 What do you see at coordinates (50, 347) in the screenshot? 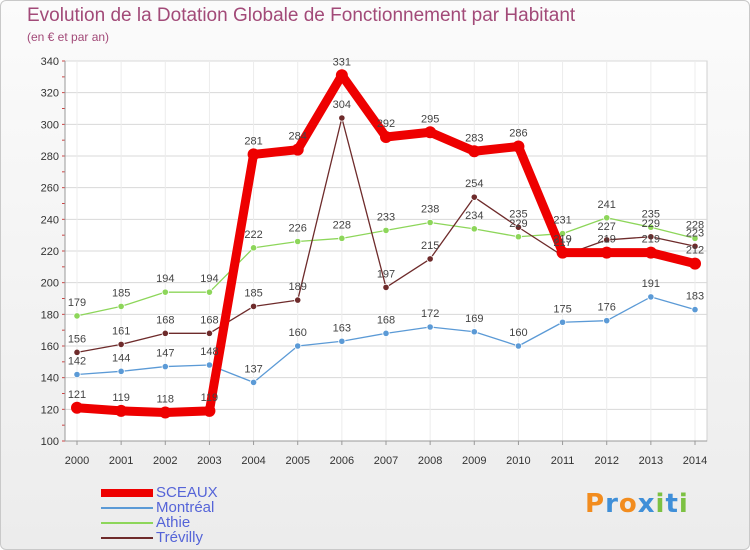
I see `y-tick-label: 160` at bounding box center [50, 347].